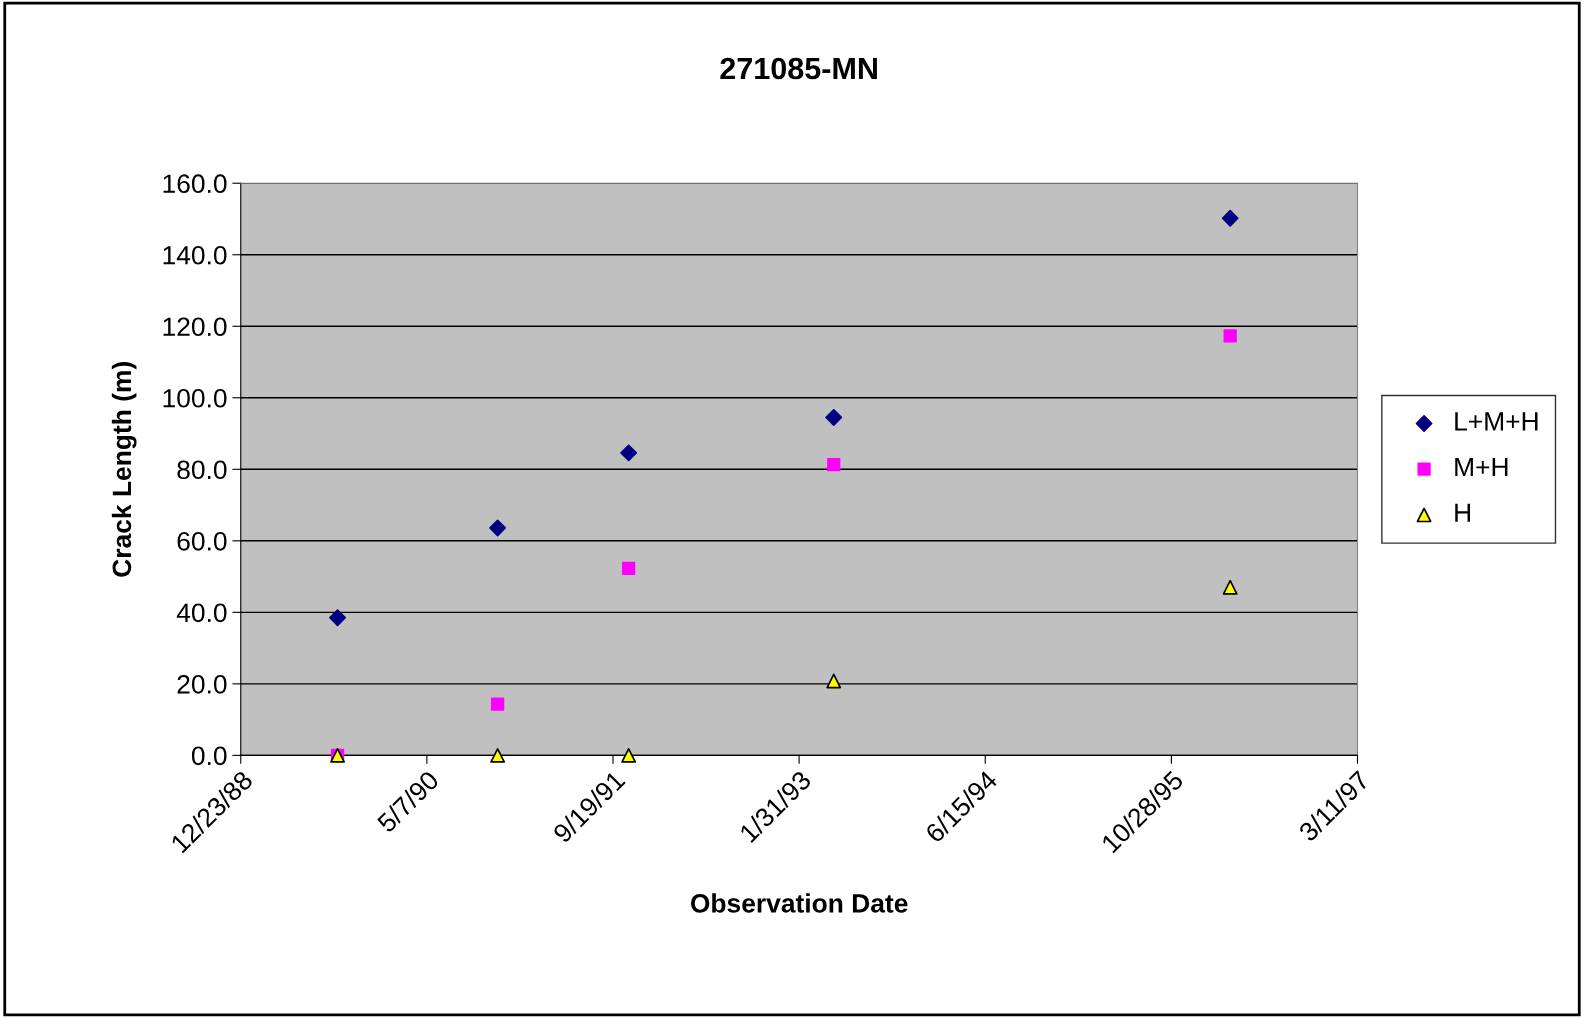 This screenshot has height=1018, width=1584. What do you see at coordinates (202, 684) in the screenshot?
I see `y-tick-label: 20.0` at bounding box center [202, 684].